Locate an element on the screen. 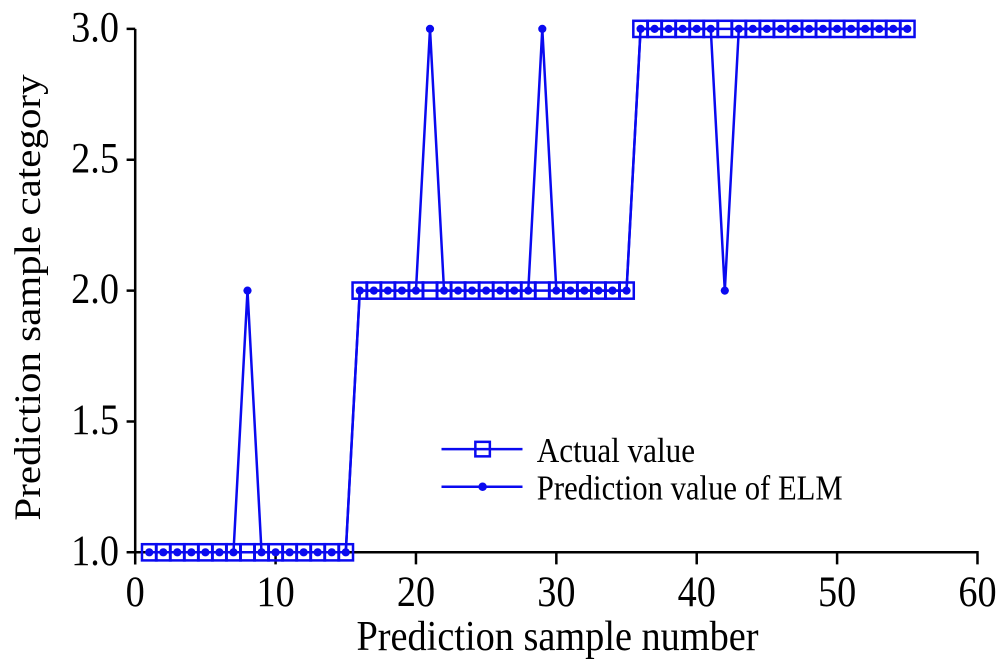 This screenshot has width=1000, height=662. svg-text: 0 is located at coordinates (135, 592).